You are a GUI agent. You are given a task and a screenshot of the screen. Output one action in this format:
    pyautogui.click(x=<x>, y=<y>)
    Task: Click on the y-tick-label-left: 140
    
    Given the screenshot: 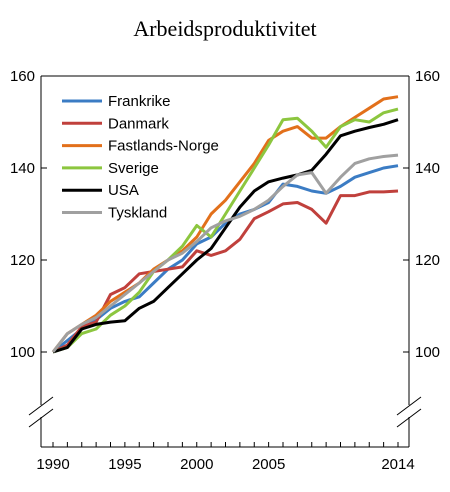 What is the action you would take?
    pyautogui.click(x=22, y=168)
    